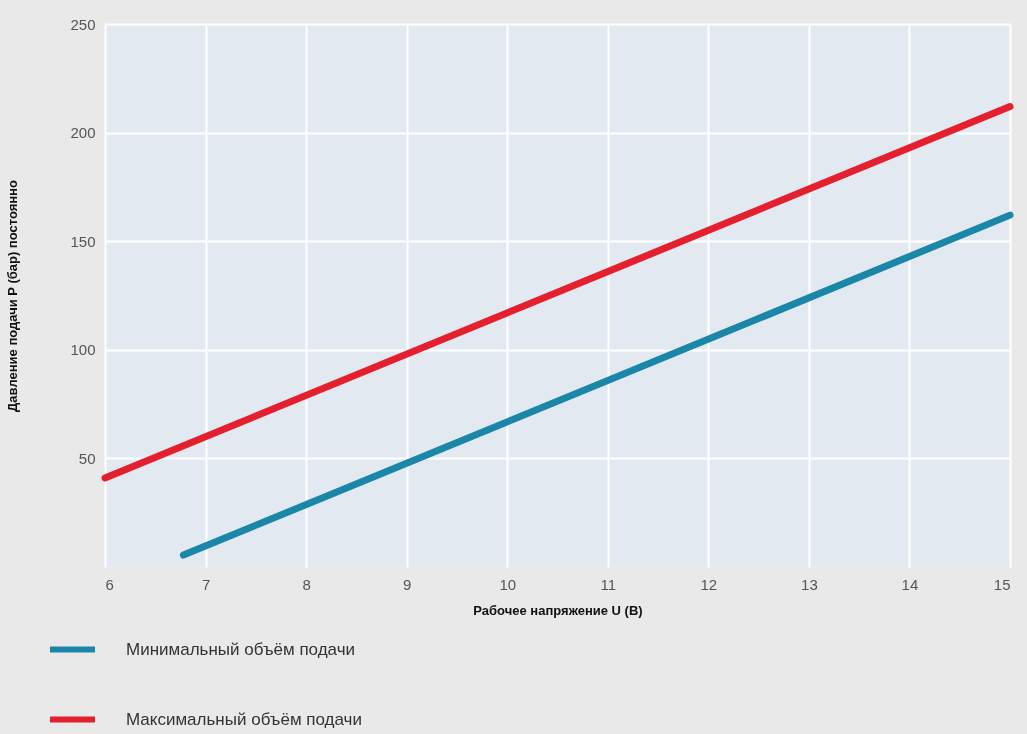  Describe the element at coordinates (87, 458) in the screenshot. I see `y-tick-label: 50` at that location.